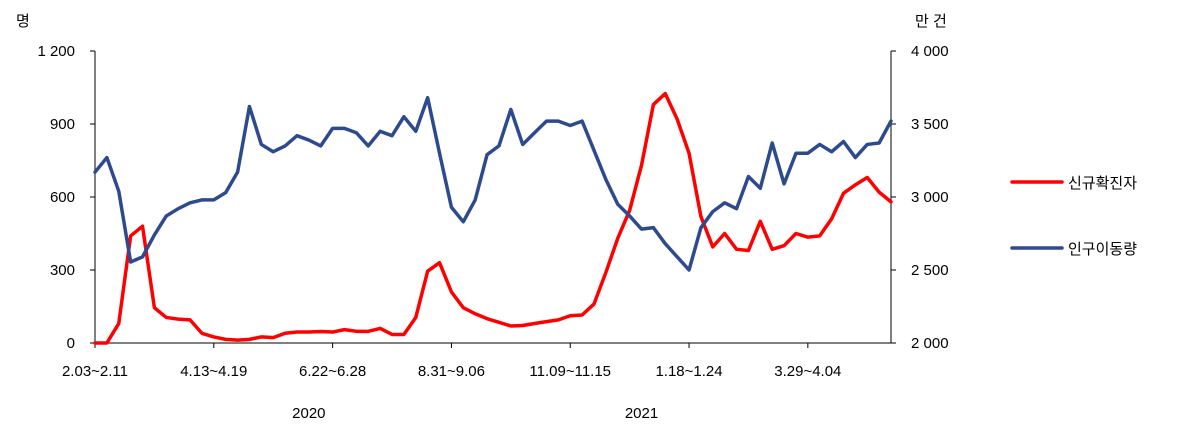 Image resolution: width=1200 pixels, height=441 pixels. What do you see at coordinates (213, 371) in the screenshot?
I see `x-tick-label: 4.13~4.19` at bounding box center [213, 371].